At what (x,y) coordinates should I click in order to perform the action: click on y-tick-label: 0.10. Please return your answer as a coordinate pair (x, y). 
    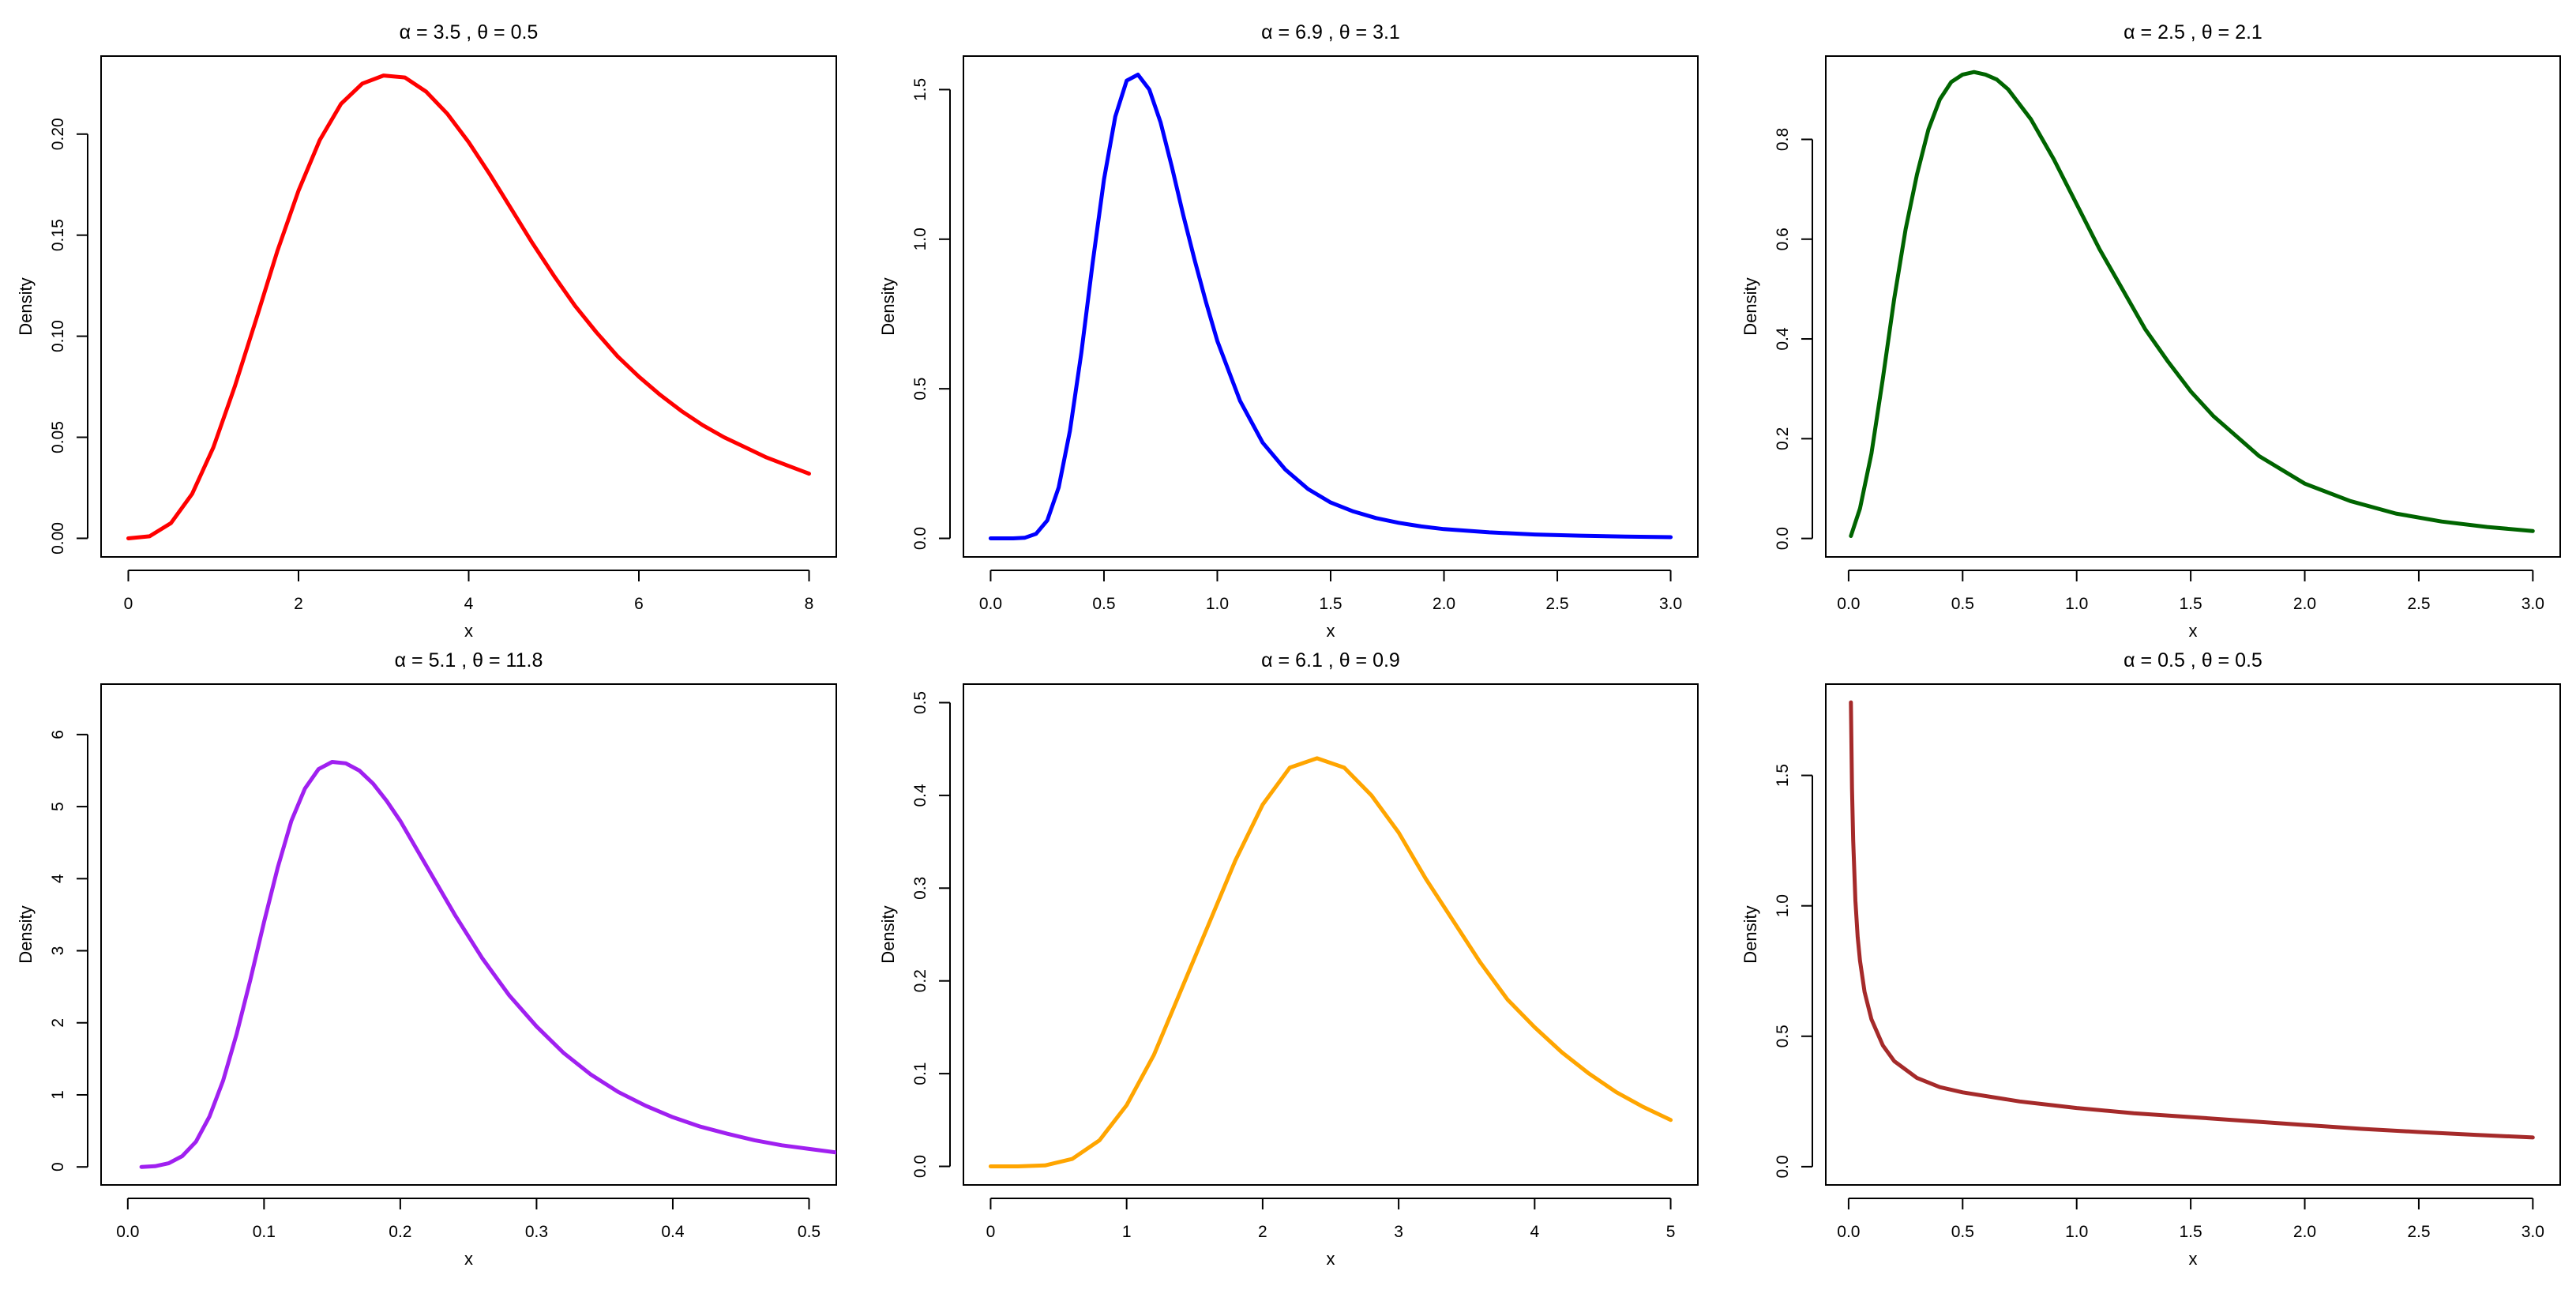
    Looking at the image, I should click on (58, 336).